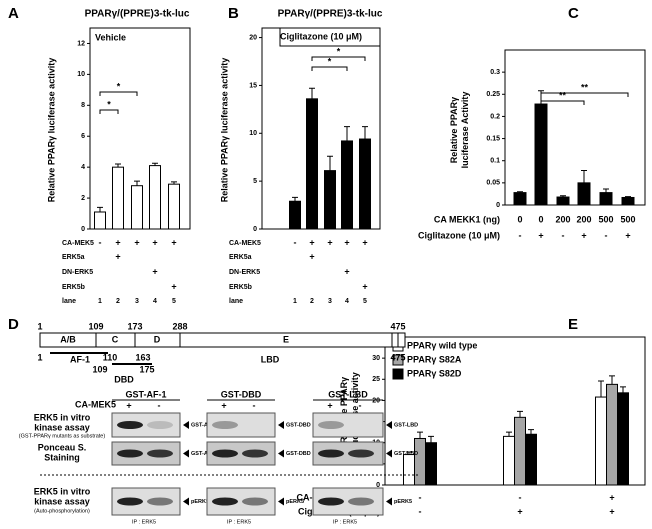 The height and width of the screenshot is (529, 652). I want to click on x-tick-label: 5, so click(174, 301).